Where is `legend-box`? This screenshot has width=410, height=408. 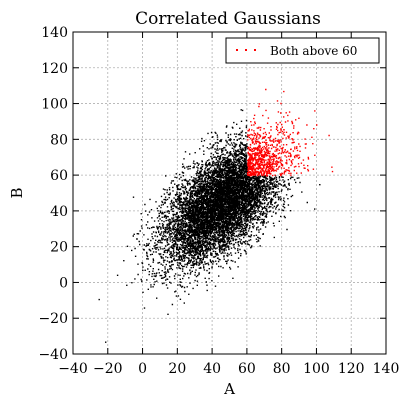
legend-box is located at coordinates (302, 50).